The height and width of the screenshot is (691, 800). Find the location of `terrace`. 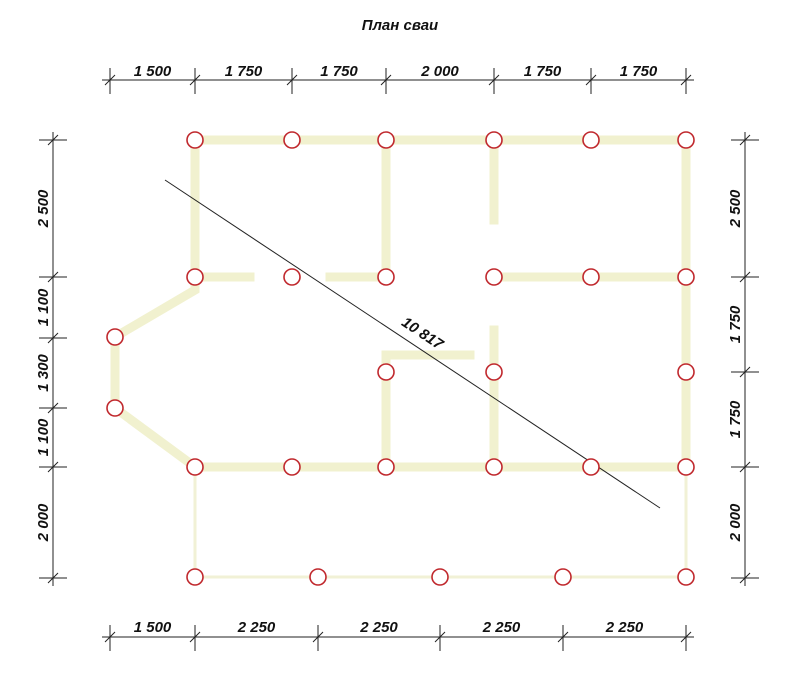

terrace is located at coordinates (440, 523).